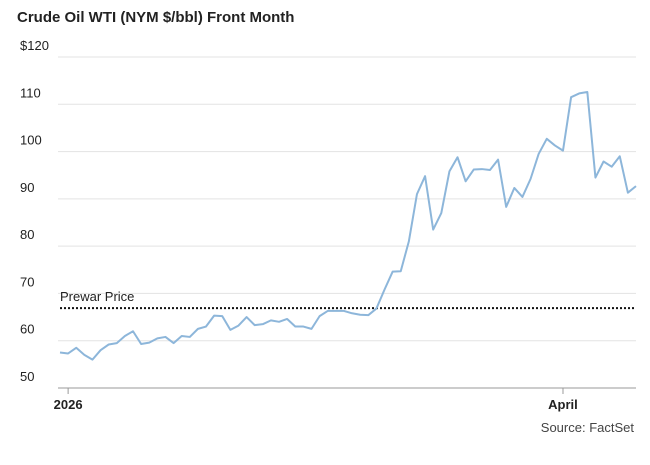  Describe the element at coordinates (27, 376) in the screenshot. I see `y-tick-label: 50` at that location.